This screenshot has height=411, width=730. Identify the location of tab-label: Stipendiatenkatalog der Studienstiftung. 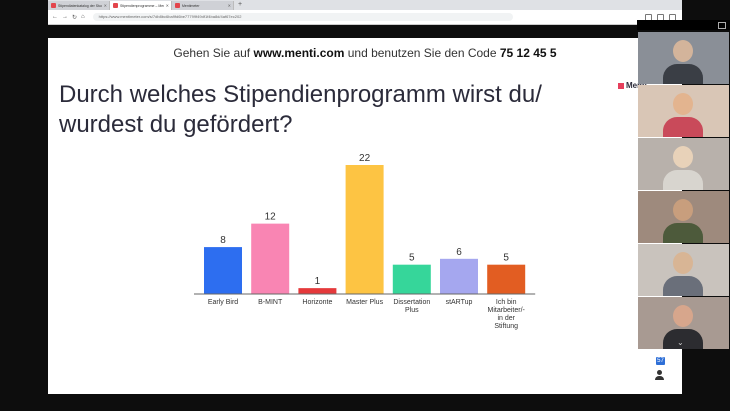
(80, 5).